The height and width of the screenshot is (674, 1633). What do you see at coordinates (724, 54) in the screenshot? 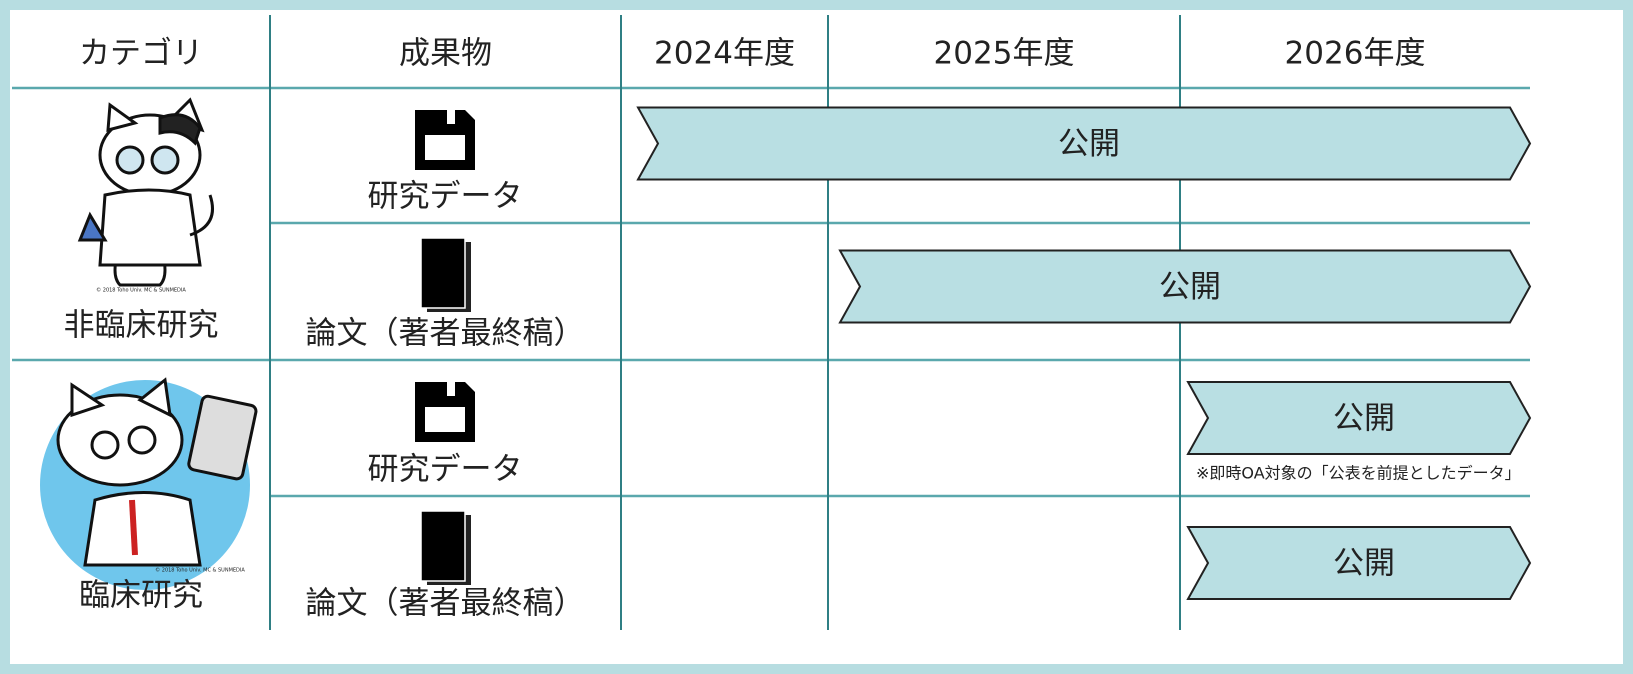
I see `column-header: 2024年度` at bounding box center [724, 54].